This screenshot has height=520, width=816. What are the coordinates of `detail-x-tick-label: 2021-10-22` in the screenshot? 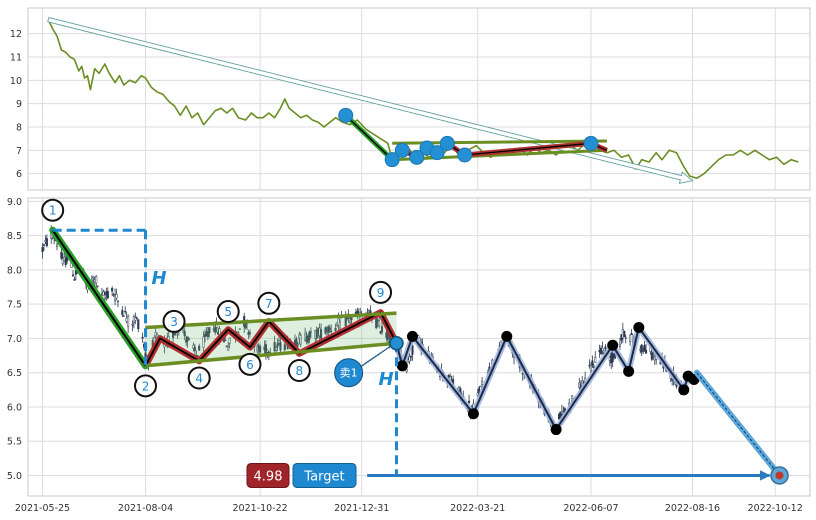 It's located at (260, 508).